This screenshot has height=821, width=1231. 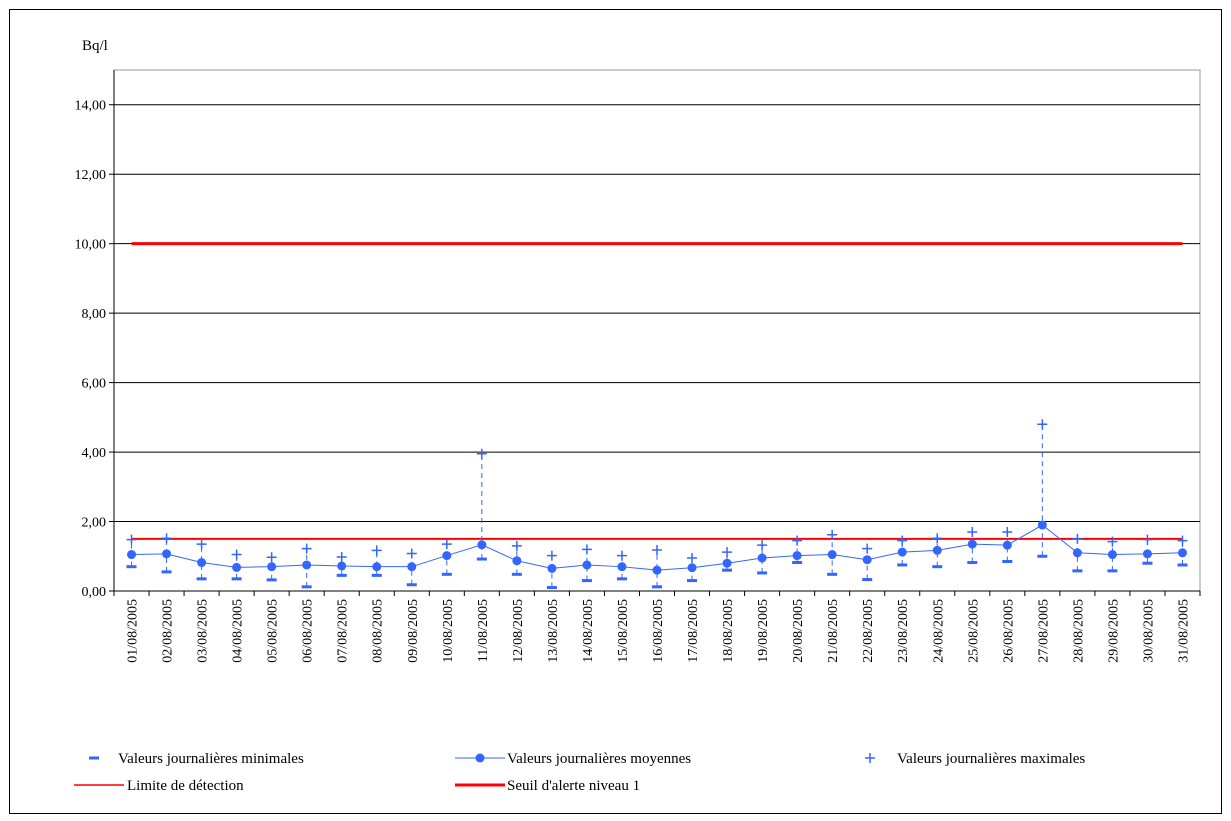 What do you see at coordinates (238, 631) in the screenshot?
I see `x-tick-label-3: 04/08/2005` at bounding box center [238, 631].